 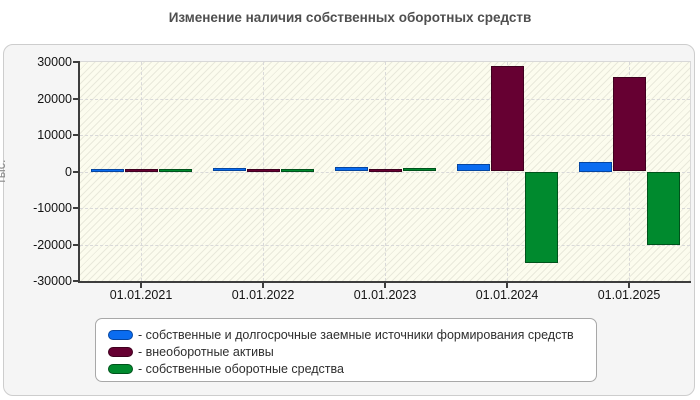 What do you see at coordinates (120, 334) in the screenshot?
I see `legend-swatch-series1` at bounding box center [120, 334].